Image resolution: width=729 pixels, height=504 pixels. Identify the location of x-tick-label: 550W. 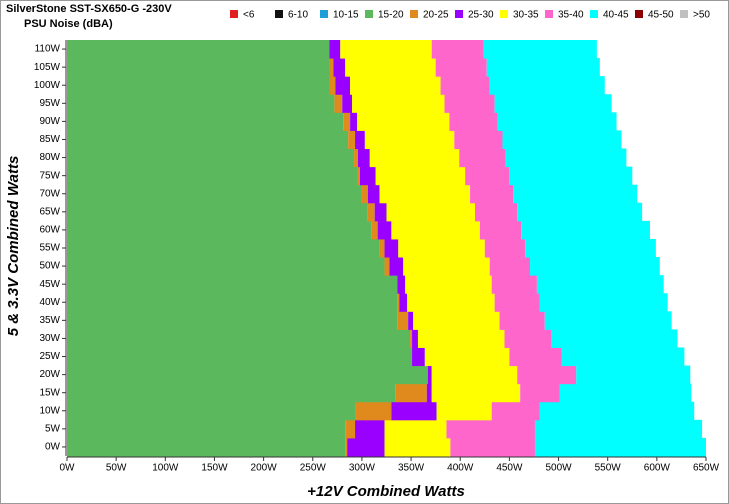
(608, 468).